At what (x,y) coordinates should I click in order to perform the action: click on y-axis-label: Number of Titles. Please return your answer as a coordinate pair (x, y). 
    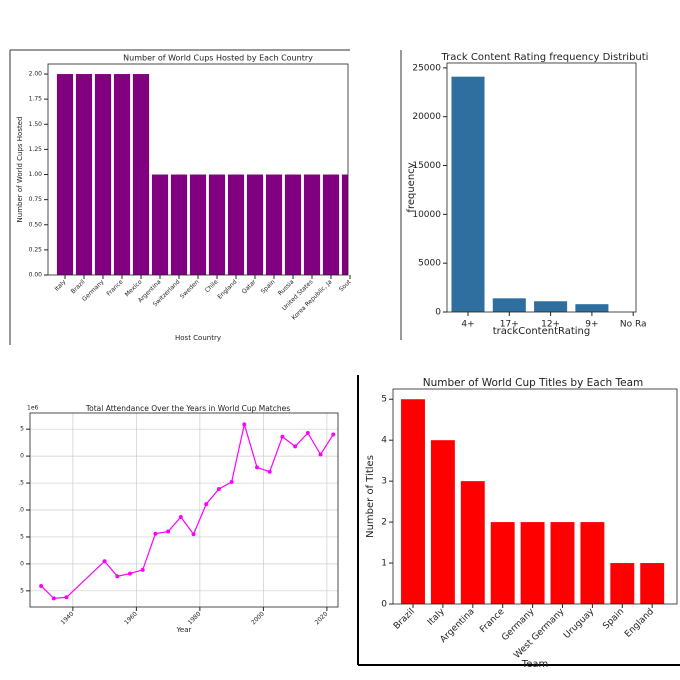
    Looking at the image, I should click on (370, 496).